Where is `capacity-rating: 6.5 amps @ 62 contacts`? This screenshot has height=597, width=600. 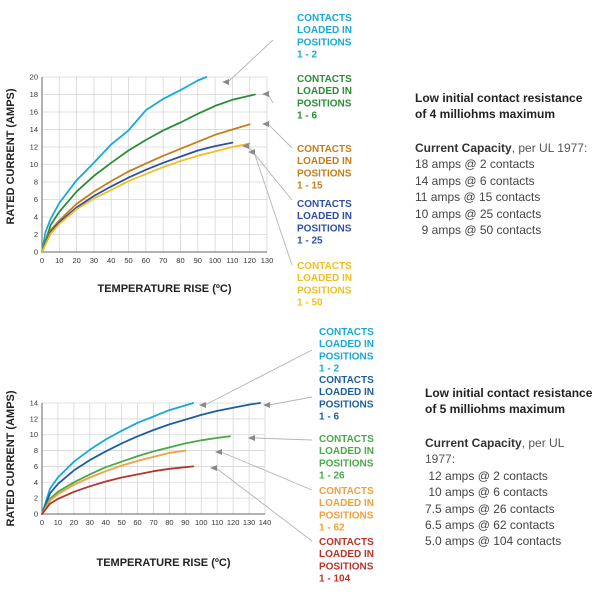 capacity-rating: 6.5 amps @ 62 contacts is located at coordinates (490, 525).